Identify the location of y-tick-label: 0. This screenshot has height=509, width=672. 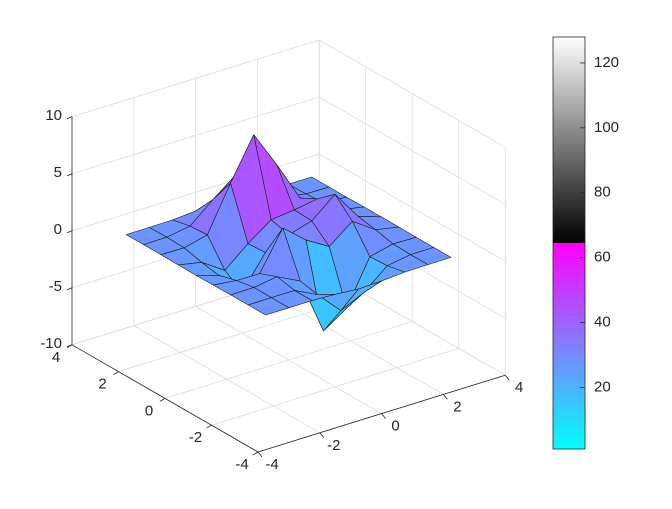
(149, 410).